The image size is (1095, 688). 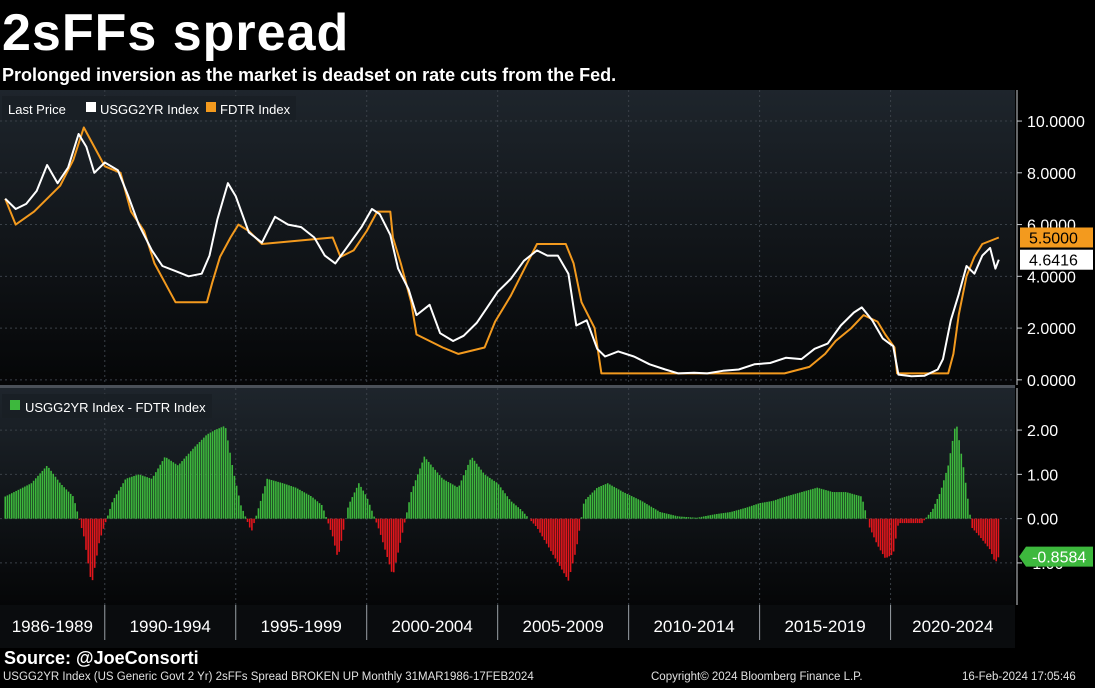 I want to click on usgg2yr-last-value: 4.6416, so click(x=1053, y=261).